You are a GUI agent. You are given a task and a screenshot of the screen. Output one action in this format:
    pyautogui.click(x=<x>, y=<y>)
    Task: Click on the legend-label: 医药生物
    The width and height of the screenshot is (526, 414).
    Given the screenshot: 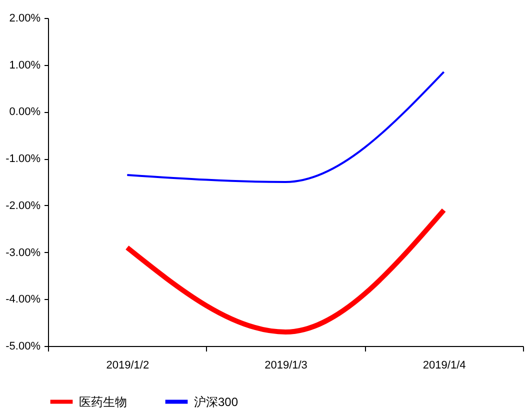 What is the action you would take?
    pyautogui.click(x=103, y=401)
    